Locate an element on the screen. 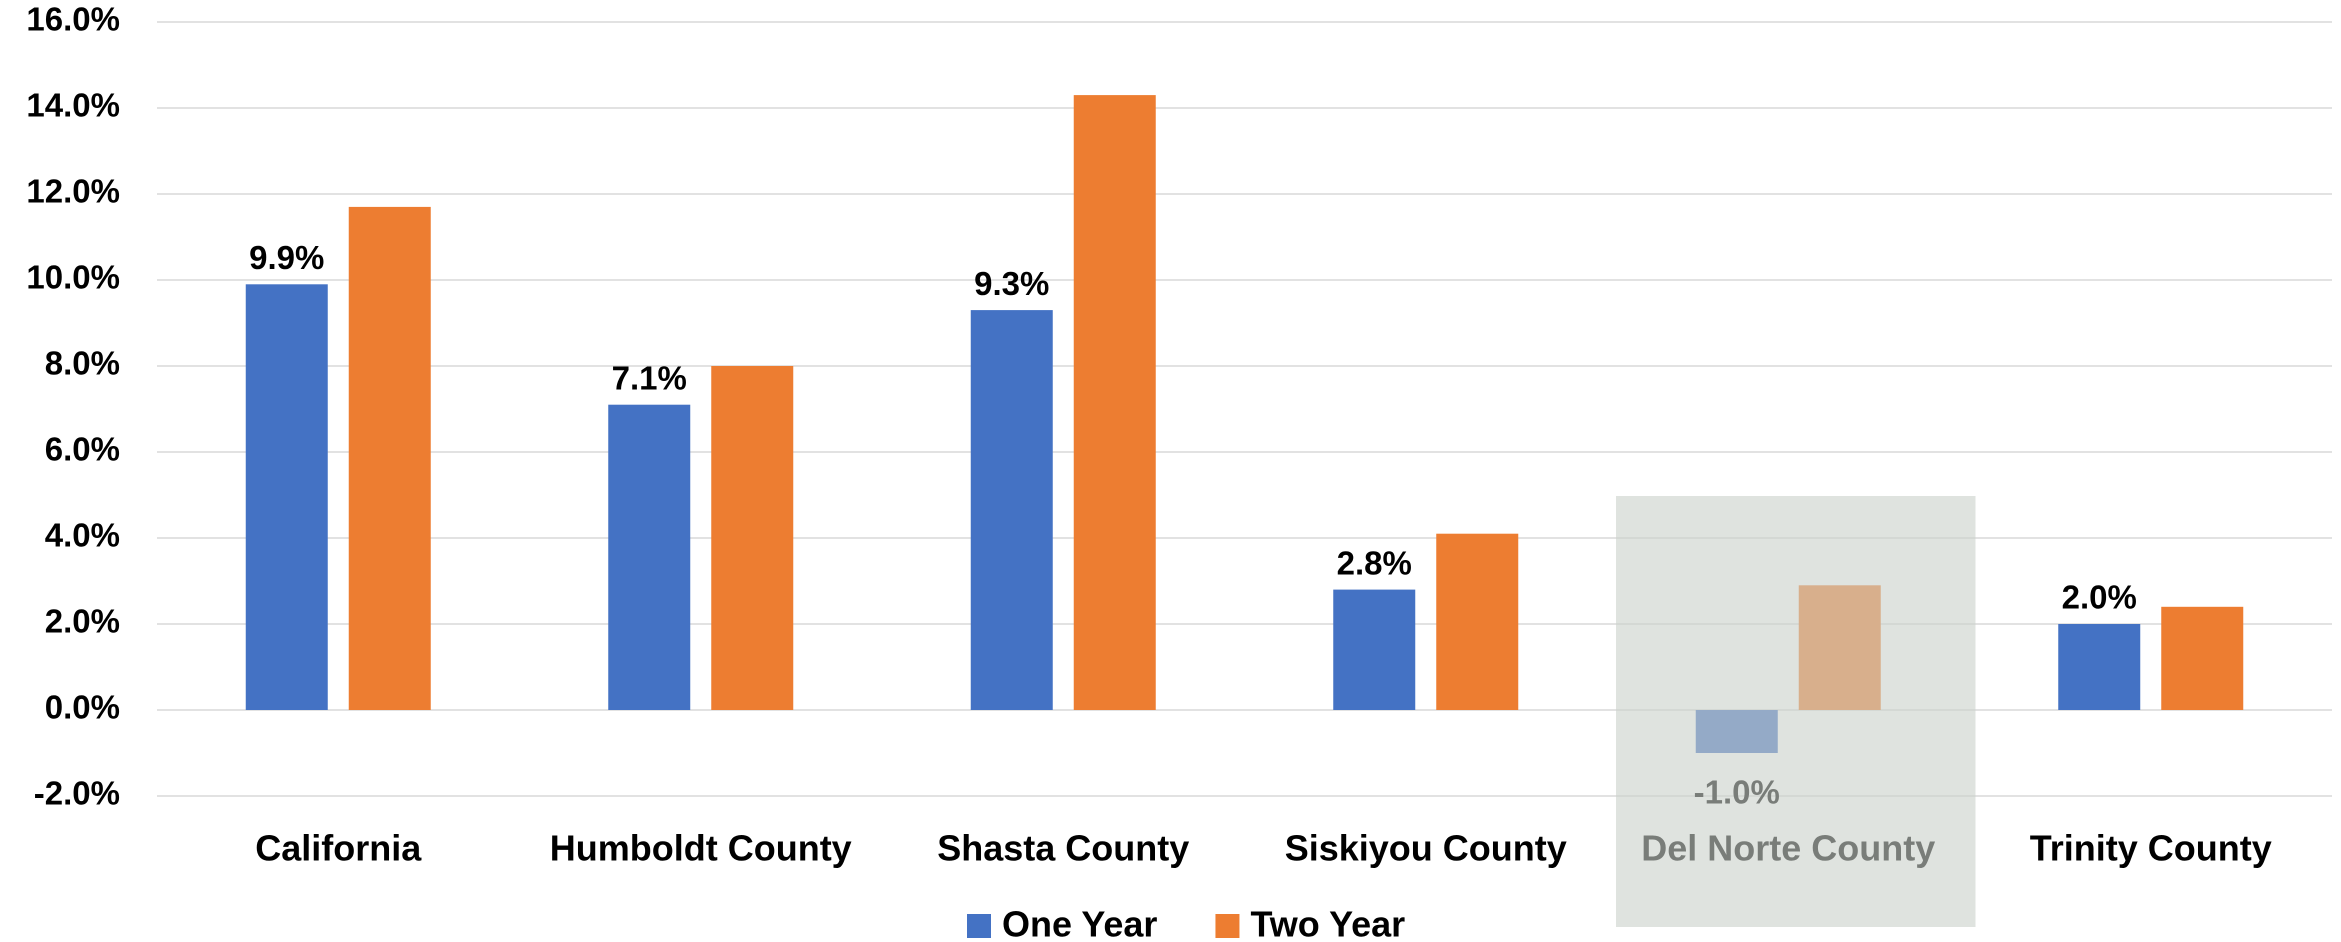 This screenshot has width=2341, height=942. x-tick-label: Siskiyou County is located at coordinates (1426, 848).